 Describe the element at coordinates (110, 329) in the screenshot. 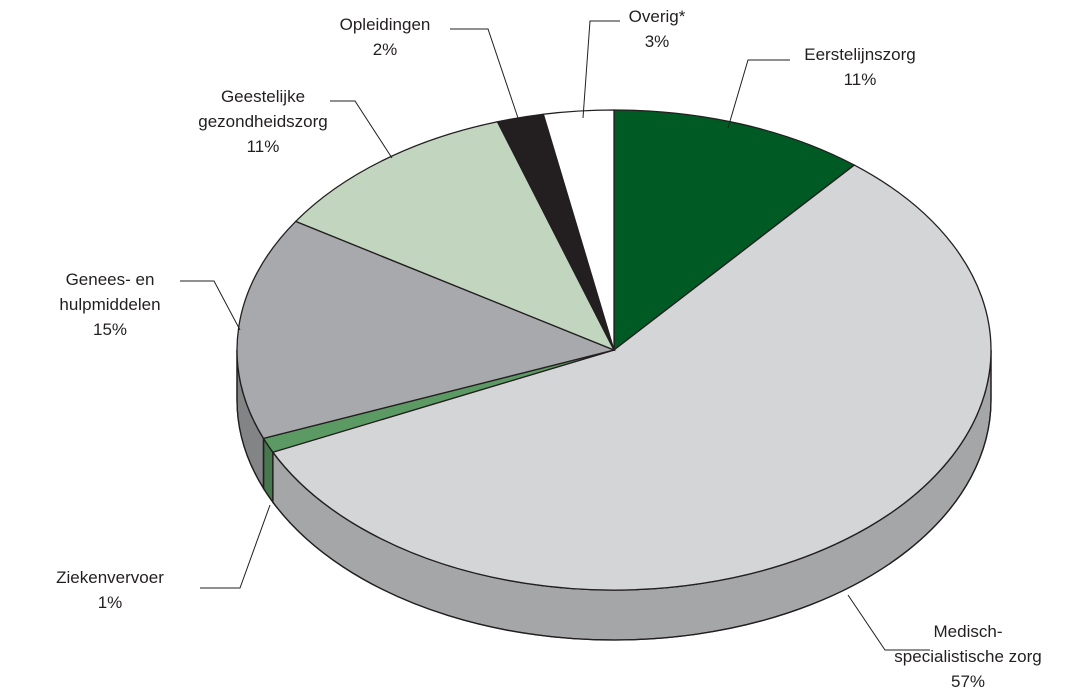

I see `value-label: 15%` at that location.